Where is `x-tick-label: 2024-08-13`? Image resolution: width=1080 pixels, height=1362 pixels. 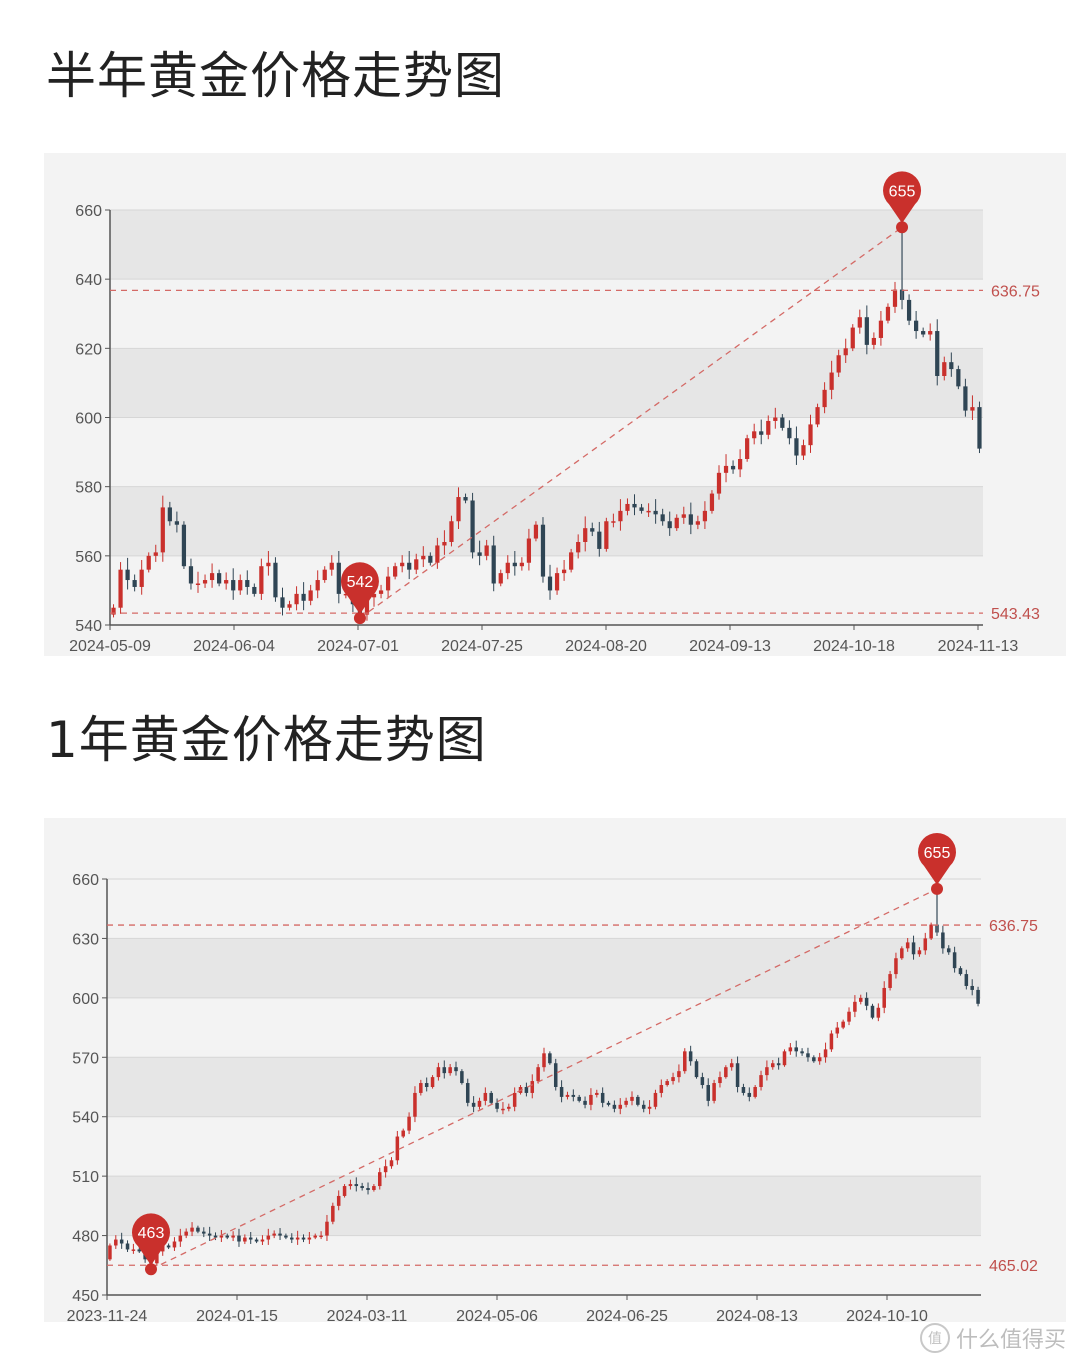 x-tick-label: 2024-08-13 is located at coordinates (757, 1315).